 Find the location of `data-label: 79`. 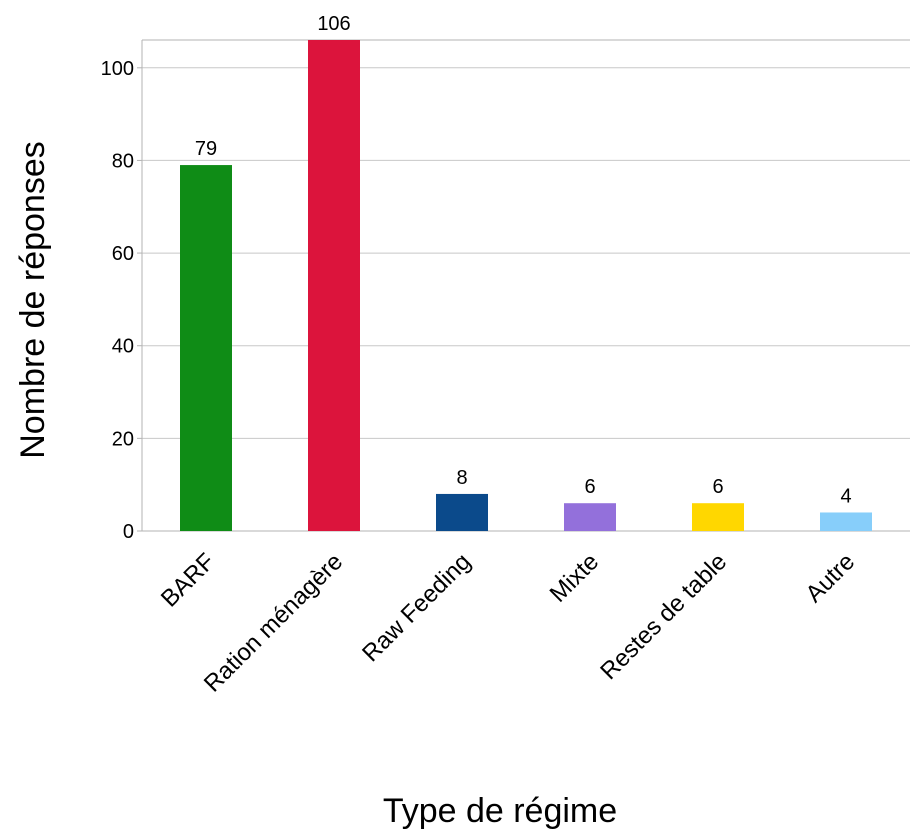

data-label: 79 is located at coordinates (206, 149).